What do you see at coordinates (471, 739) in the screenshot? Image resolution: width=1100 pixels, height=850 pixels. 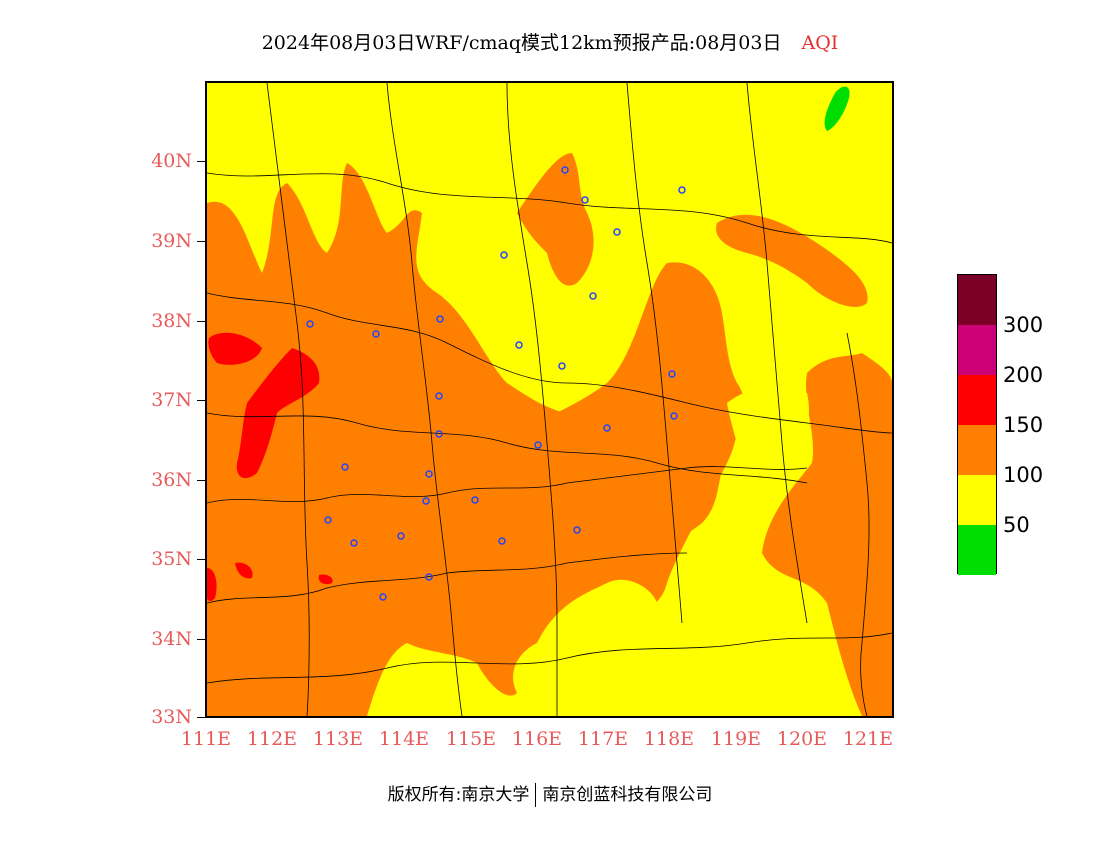 I see `lon-label-115: 115E` at bounding box center [471, 739].